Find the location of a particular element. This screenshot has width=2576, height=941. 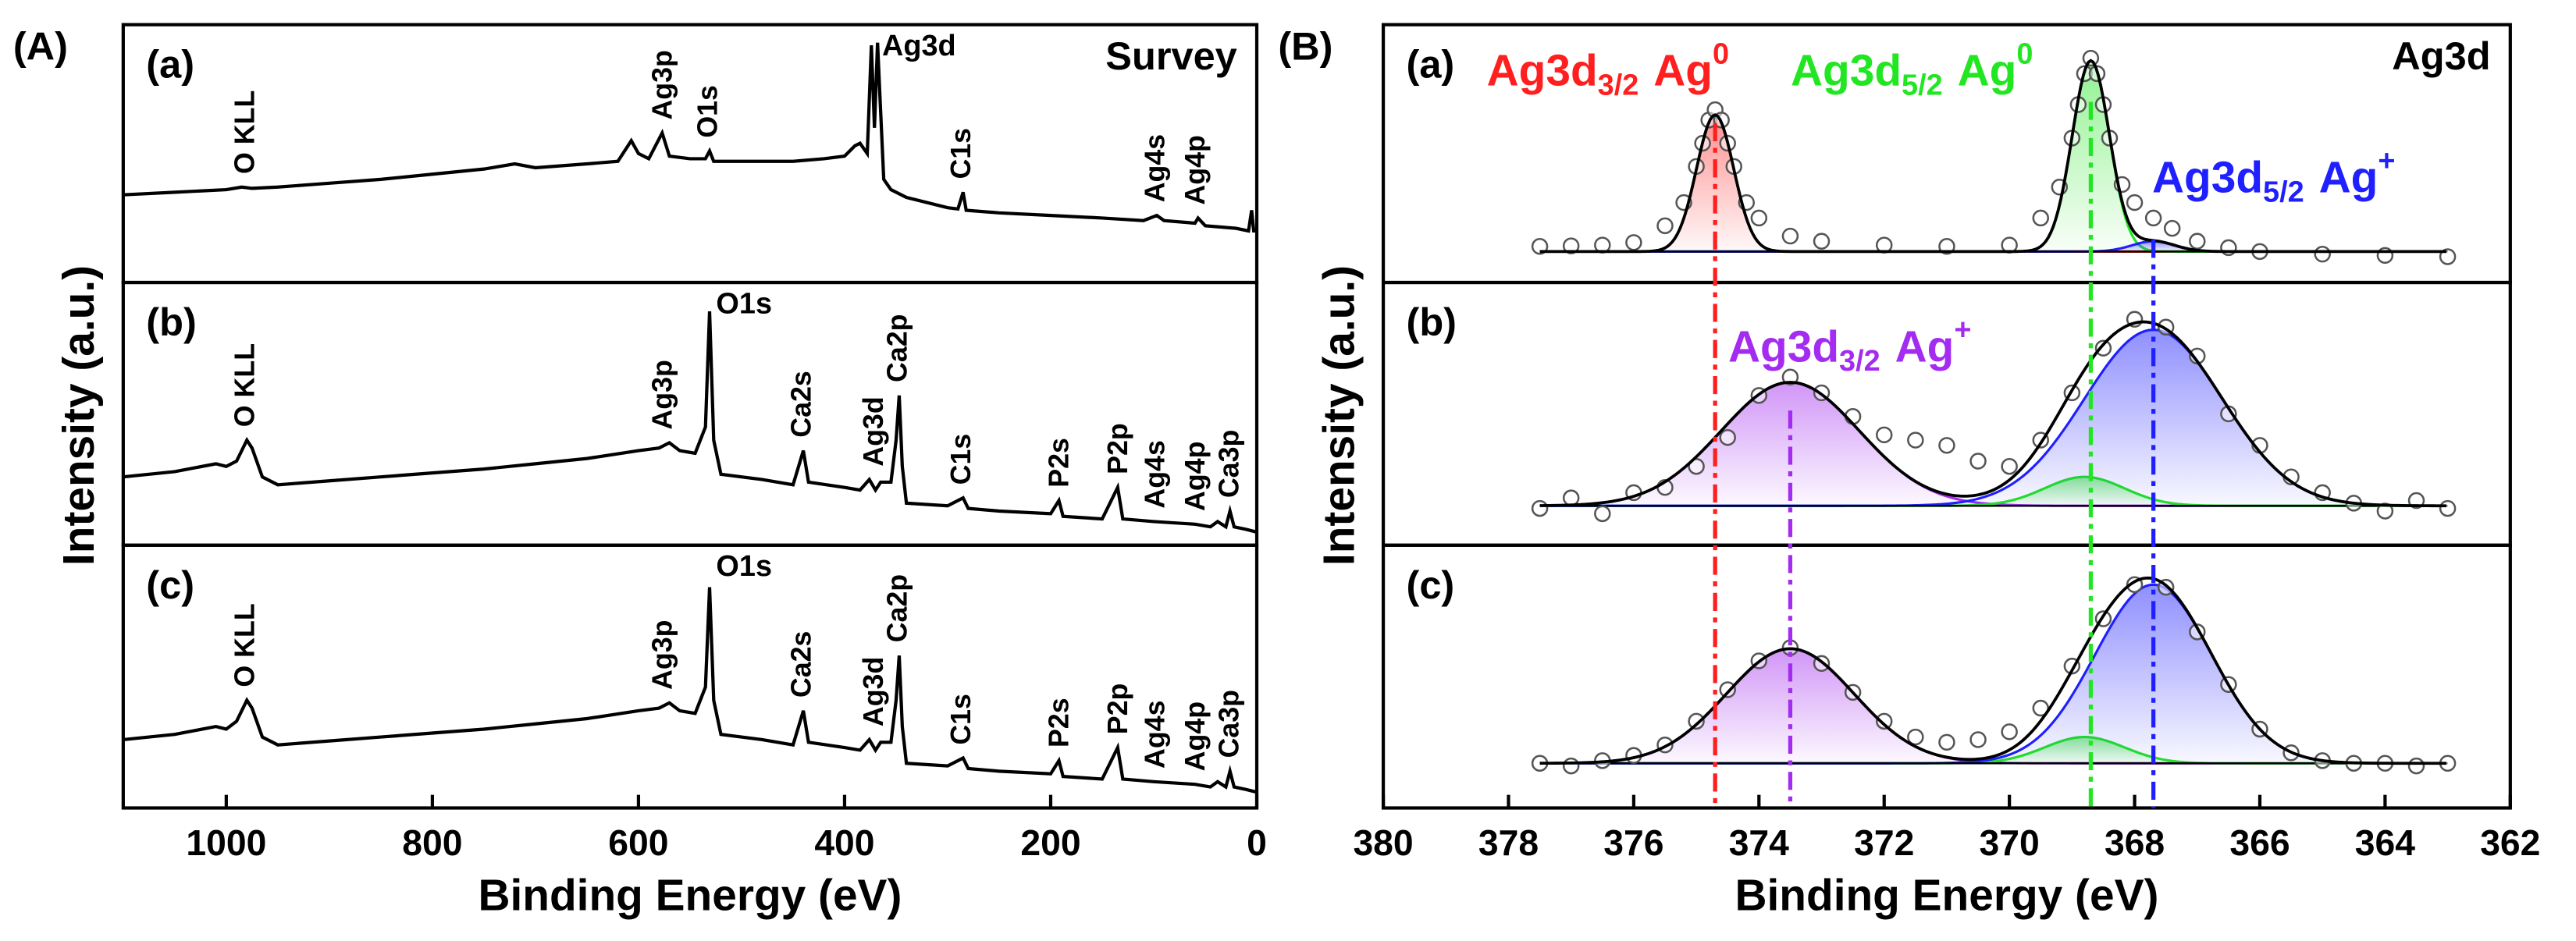

x-tick-label: 366 is located at coordinates (2259, 842).